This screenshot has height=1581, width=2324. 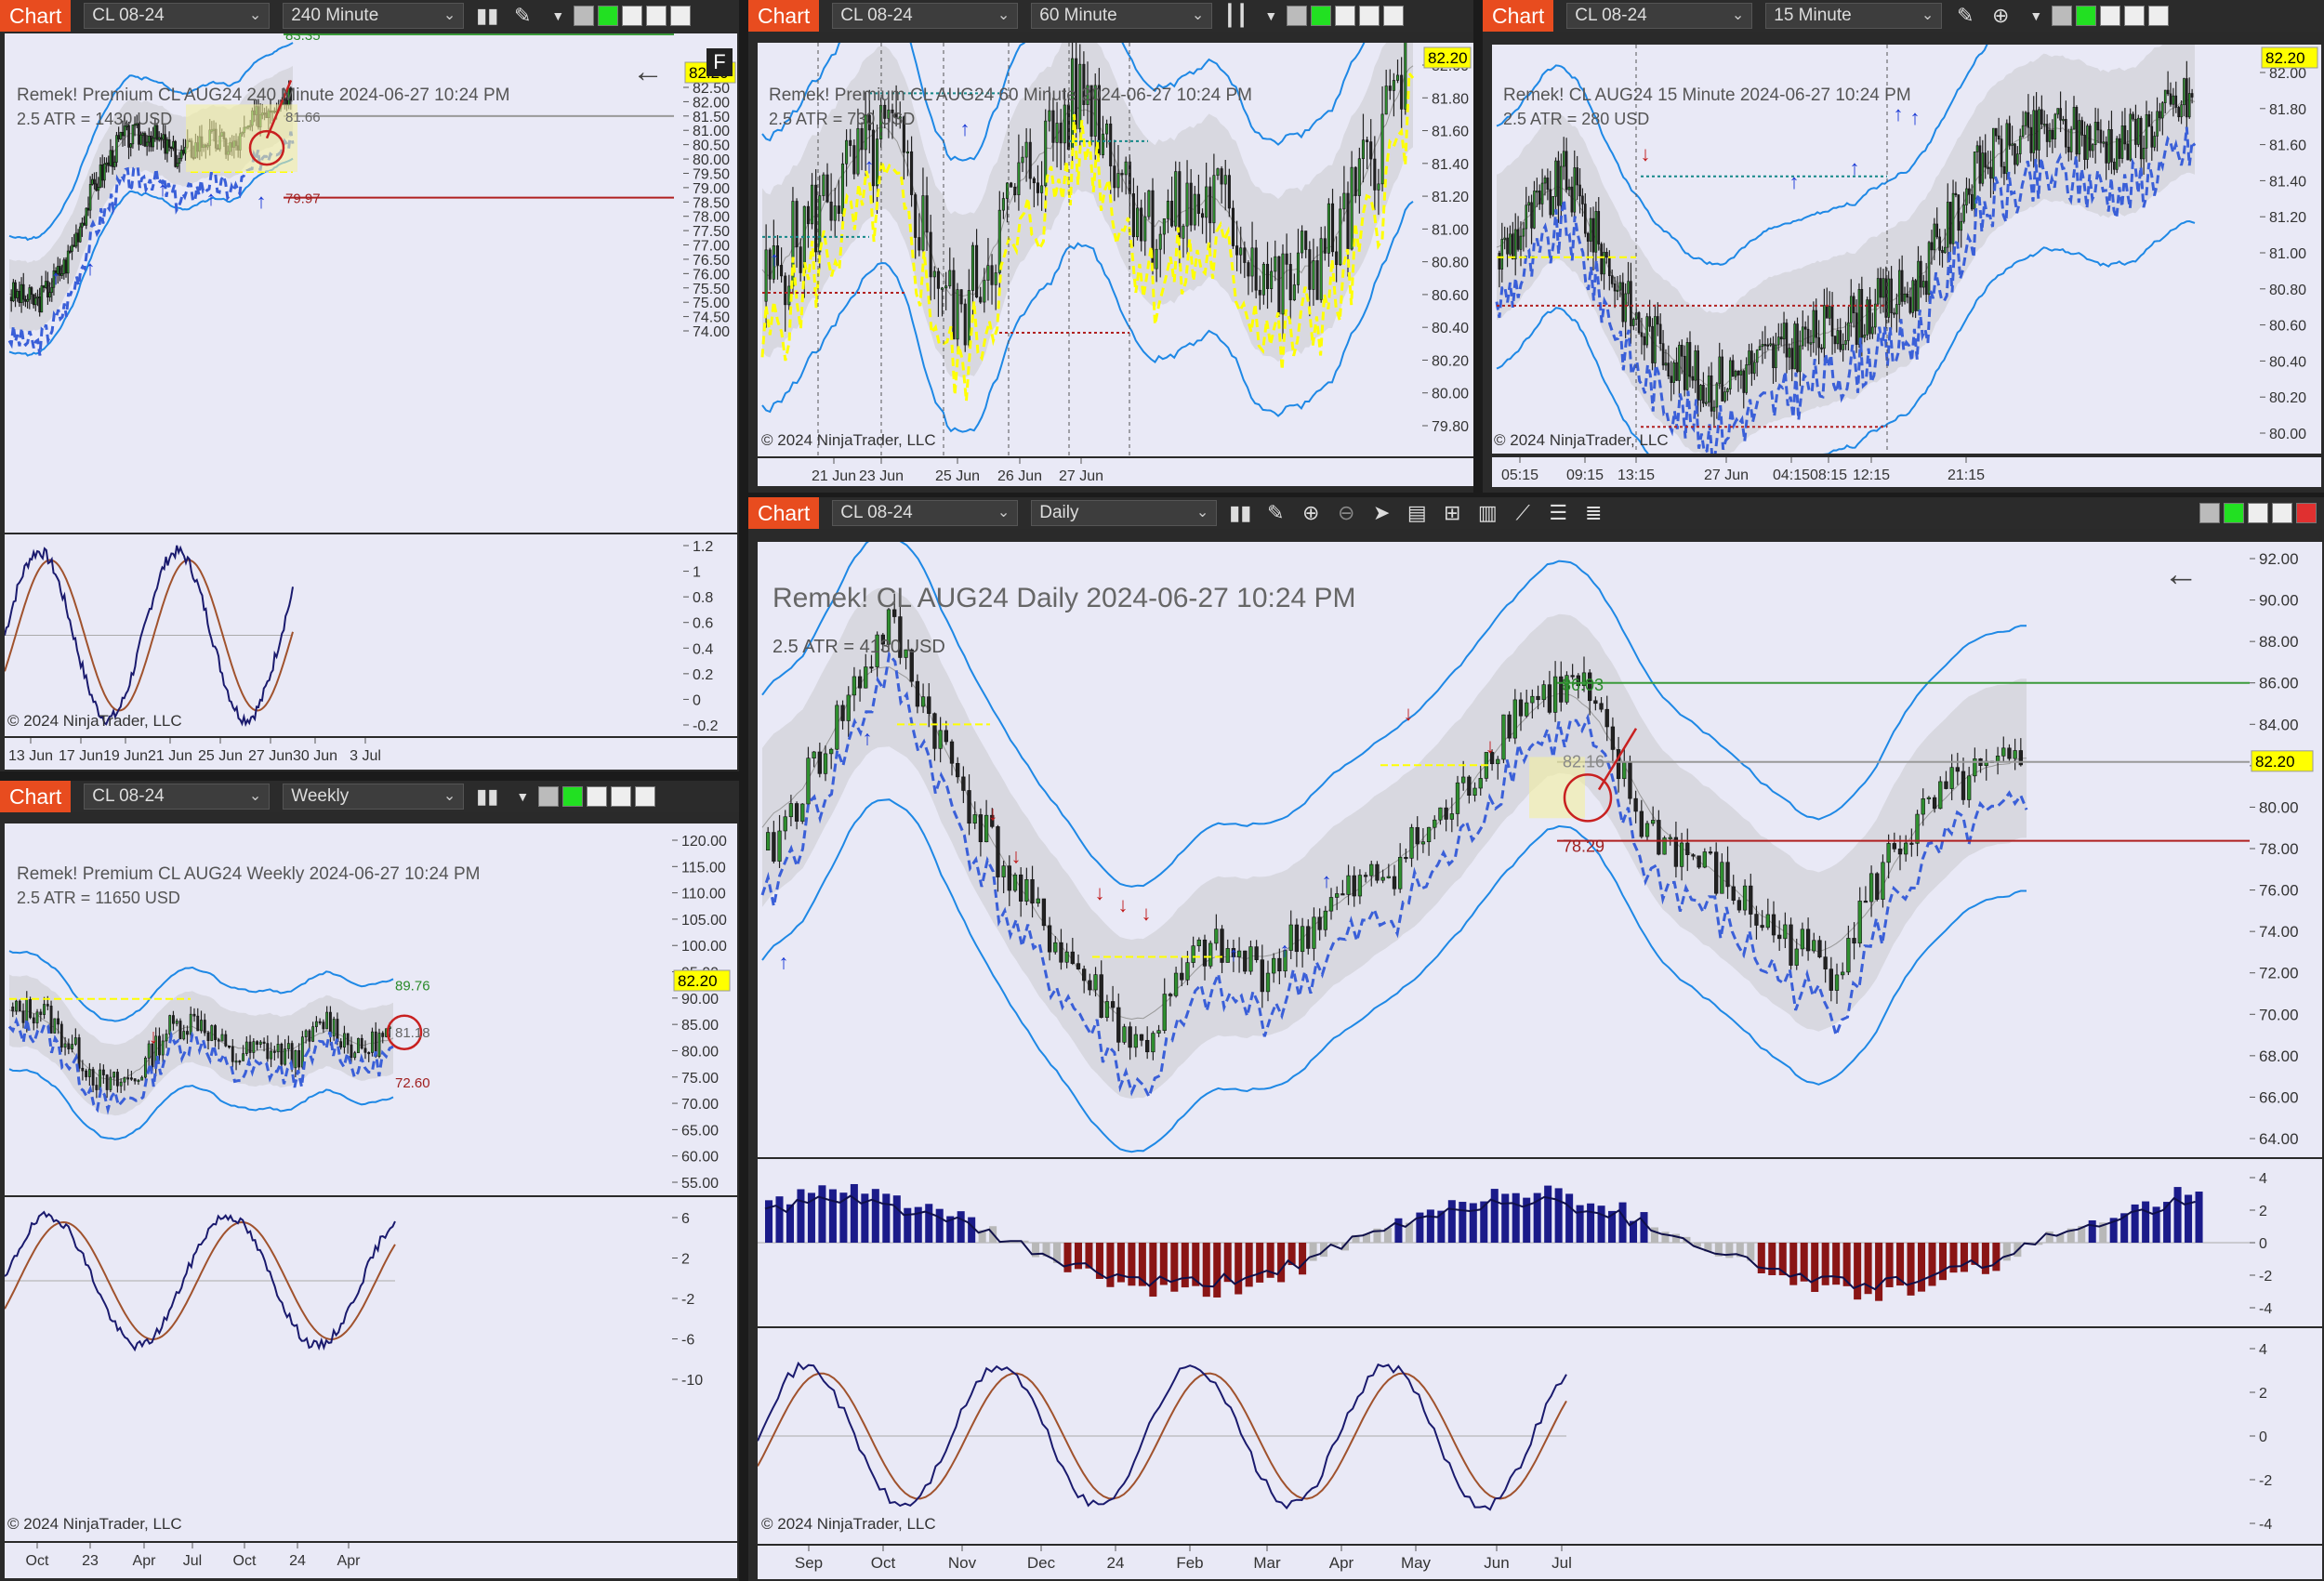 What do you see at coordinates (344, 283) in the screenshot?
I see `price-panel: ↑ ↑ ↑ ↑ ↑ 83.35 81.66 79.97` at bounding box center [344, 283].